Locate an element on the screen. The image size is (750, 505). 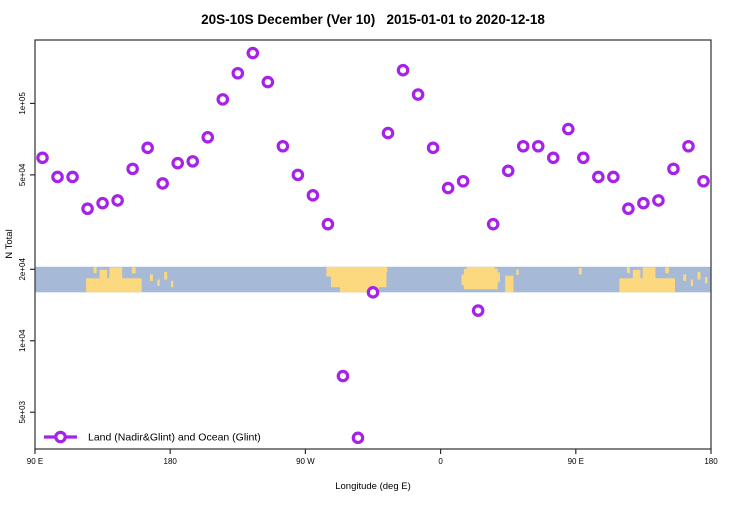
legend-marker-icon is located at coordinates (60, 437).